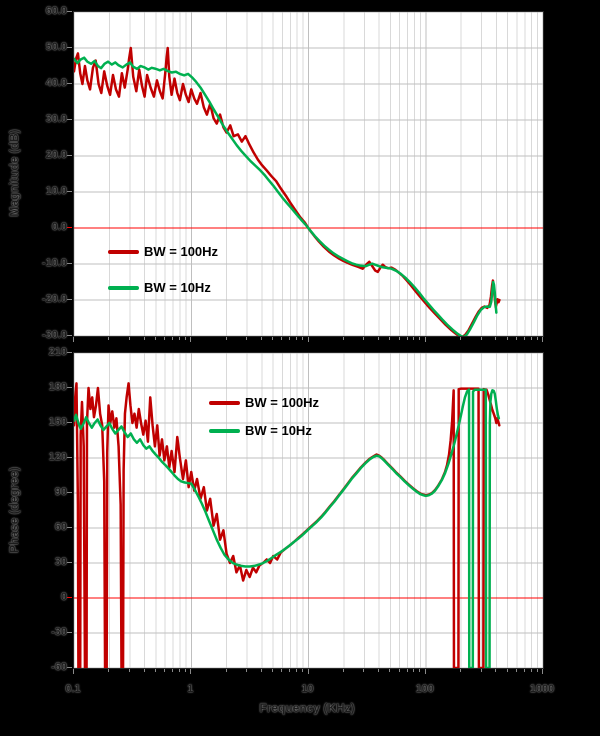 This screenshot has width=600, height=736. Describe the element at coordinates (14, 173) in the screenshot. I see `magnitude-axis-title: Magnitude (dB)` at that location.